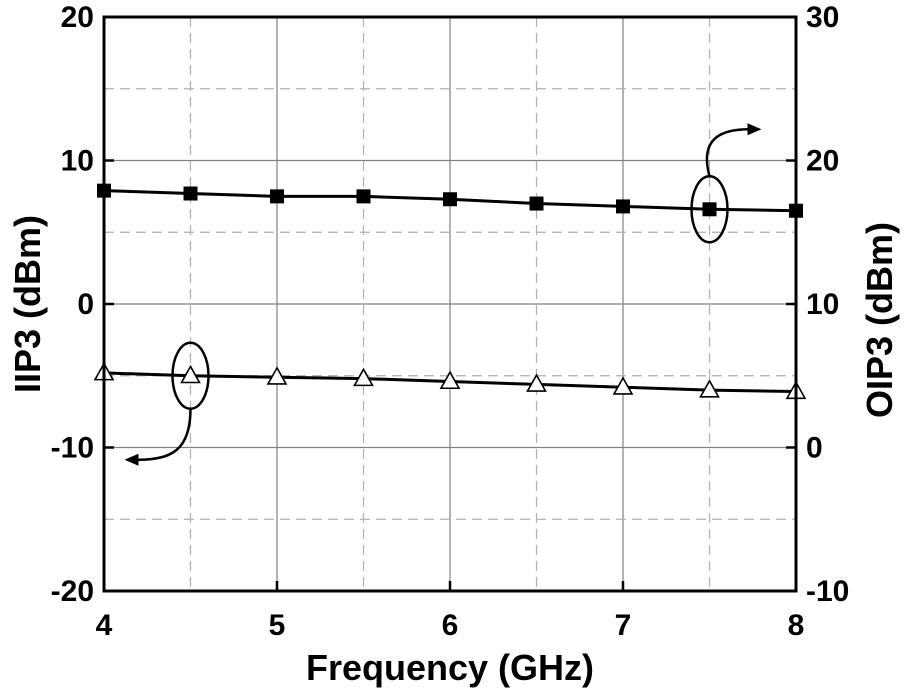 This screenshot has height=696, width=904. Describe the element at coordinates (450, 625) in the screenshot. I see `x-tick-label: 6` at that location.